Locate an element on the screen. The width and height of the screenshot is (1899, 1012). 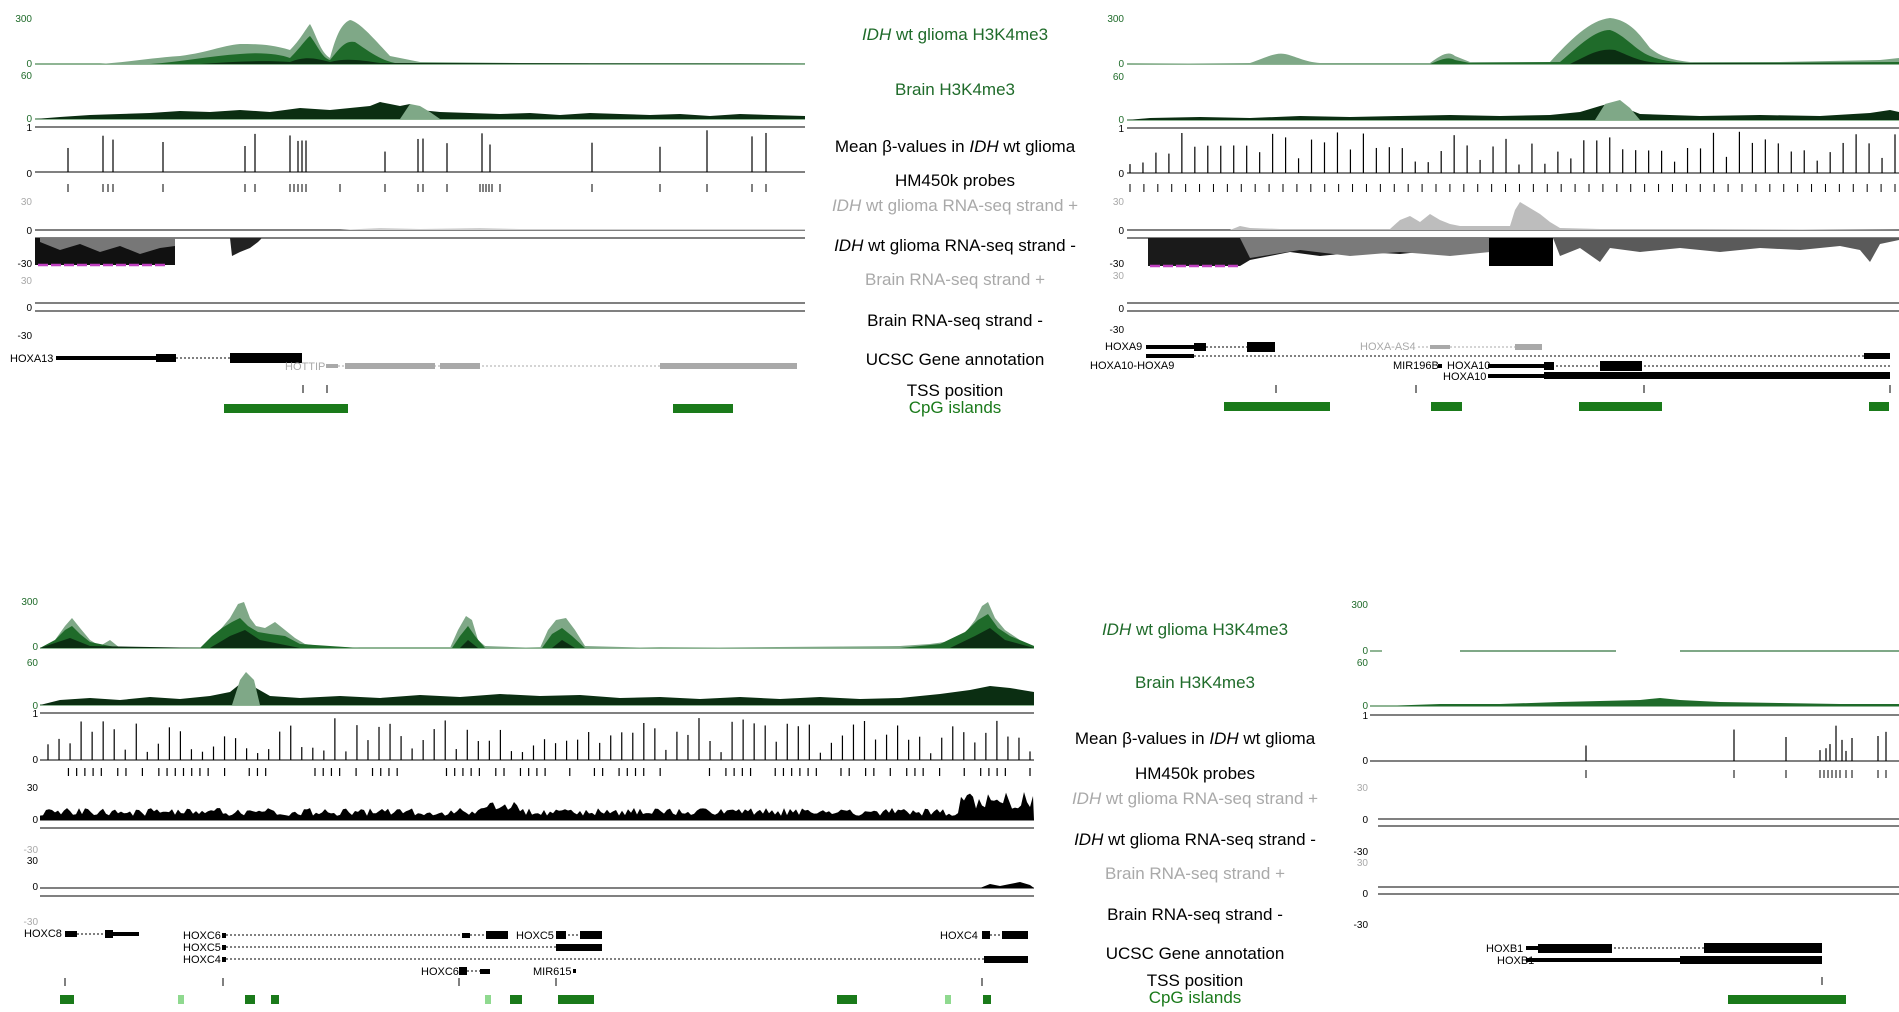
gene-label: MIR615 is located at coordinates (552, 972).